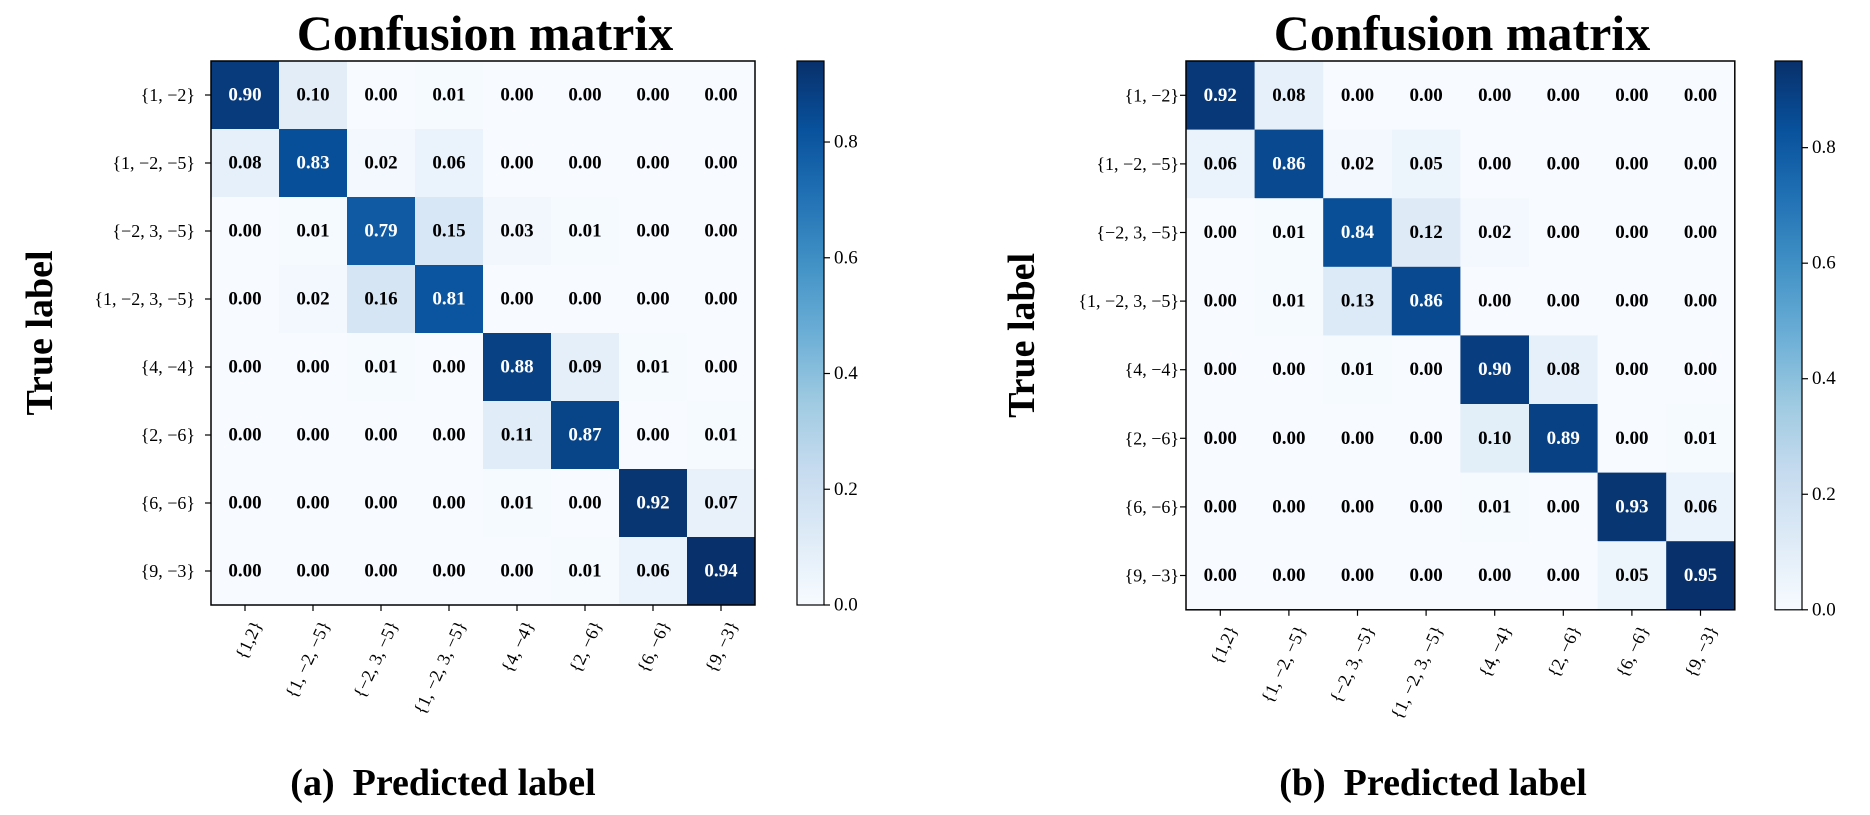  What do you see at coordinates (810, 333) in the screenshot?
I see `colorbar` at bounding box center [810, 333].